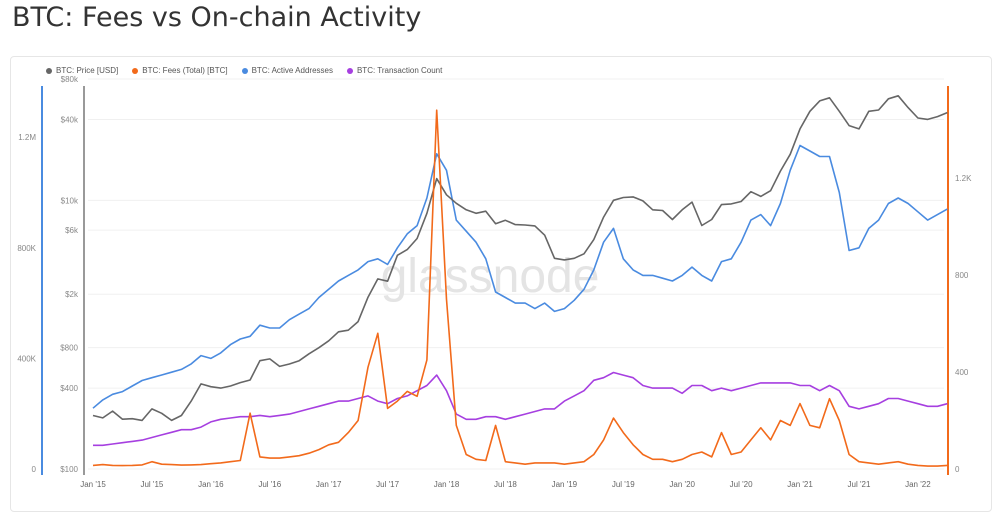 The image size is (1000, 515). I want to click on legend-label: BTC: Transaction Count, so click(399, 70).